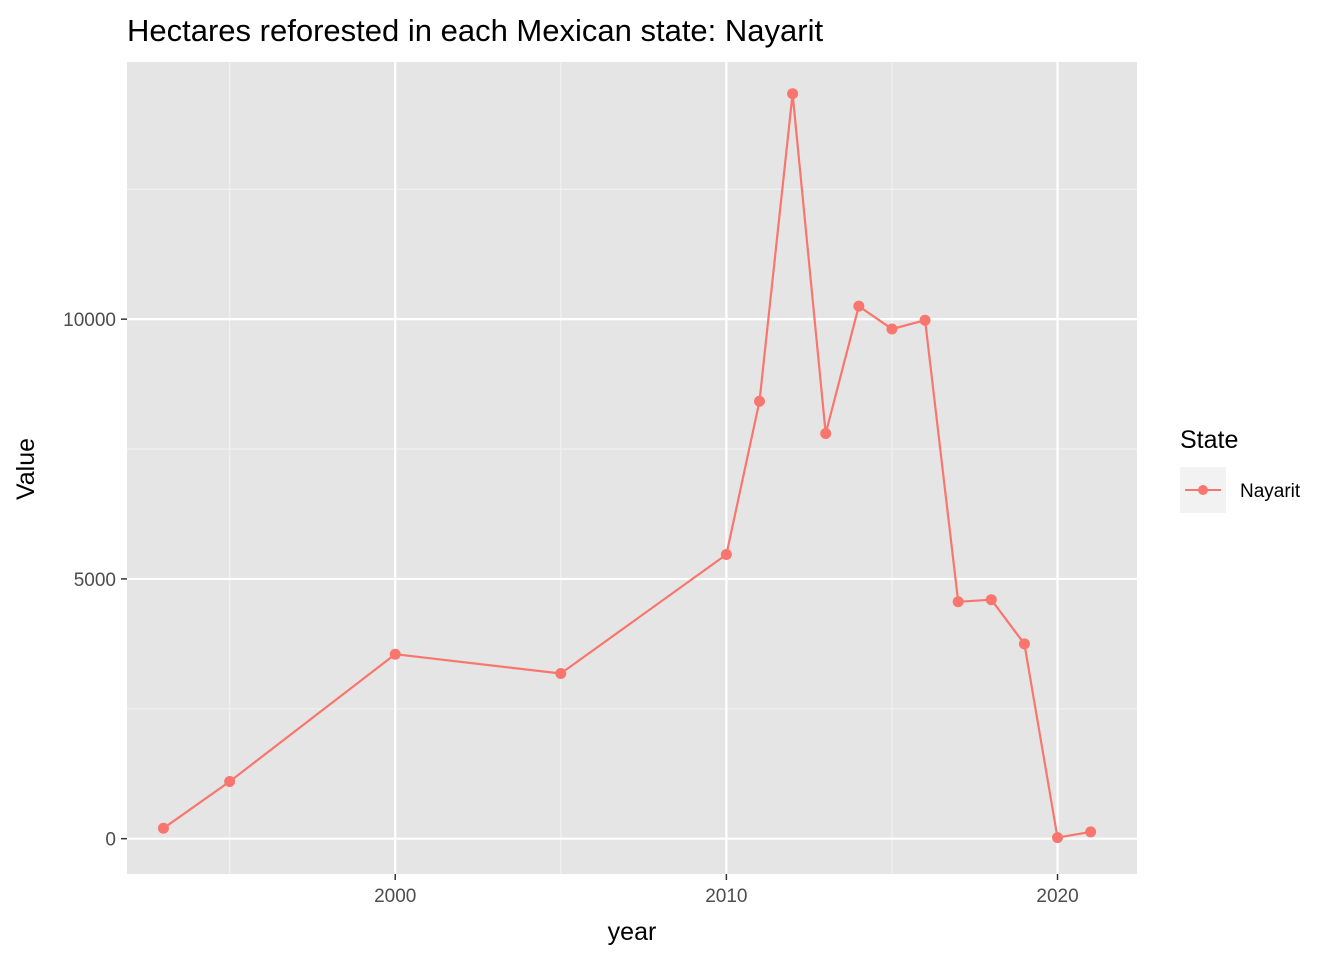  What do you see at coordinates (632, 932) in the screenshot?
I see `x-axis-title: year` at bounding box center [632, 932].